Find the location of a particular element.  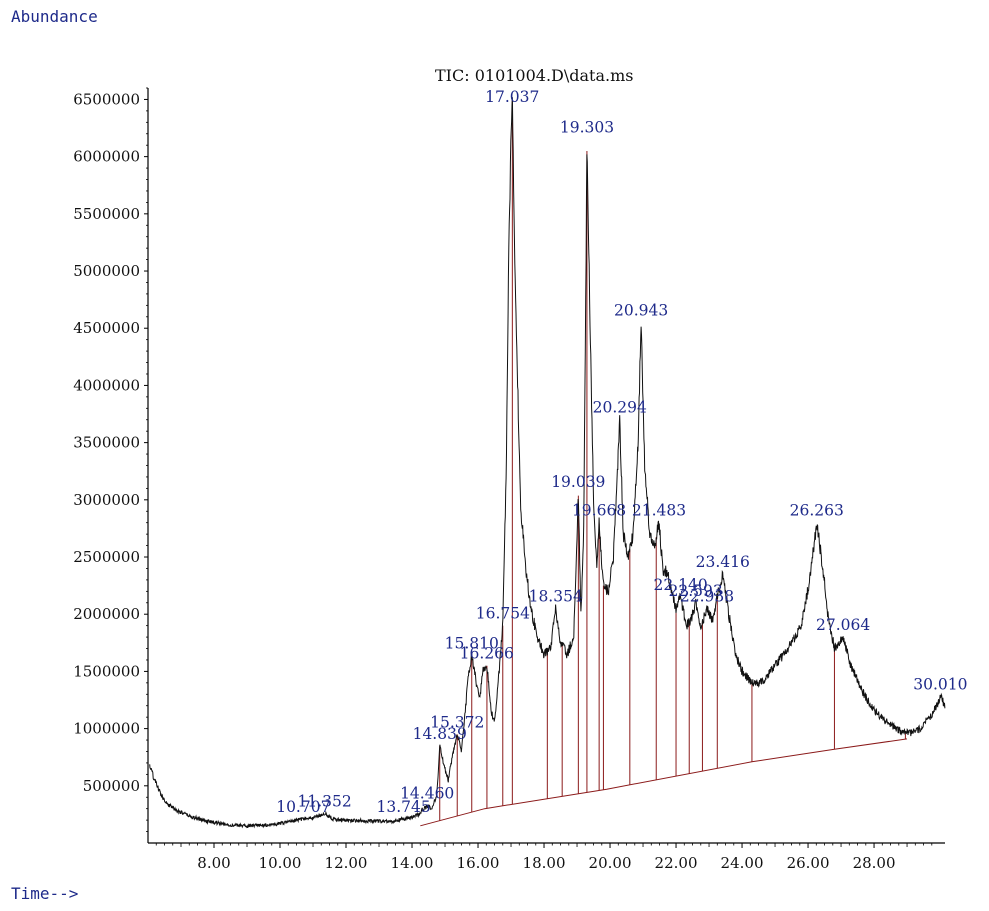

peak-label: 20.943 is located at coordinates (641, 311).